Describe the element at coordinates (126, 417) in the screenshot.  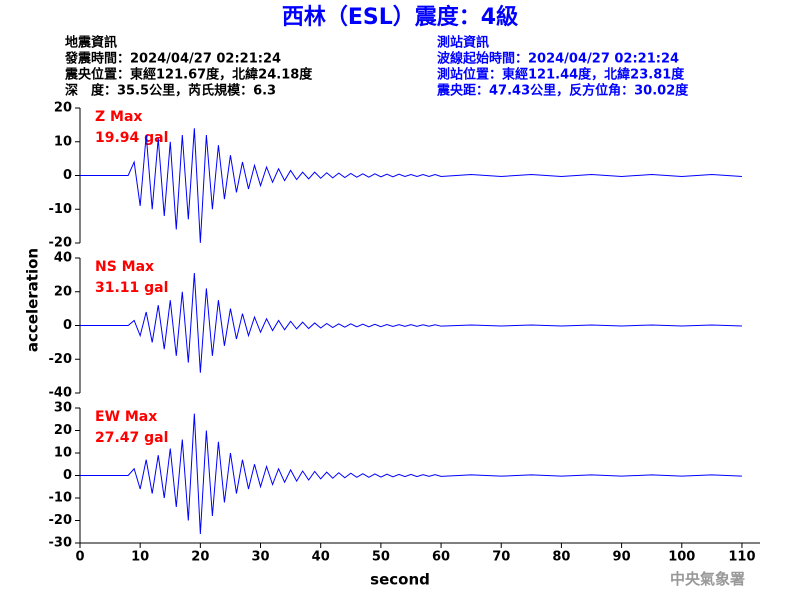
I see `component-label: EW Max` at that location.